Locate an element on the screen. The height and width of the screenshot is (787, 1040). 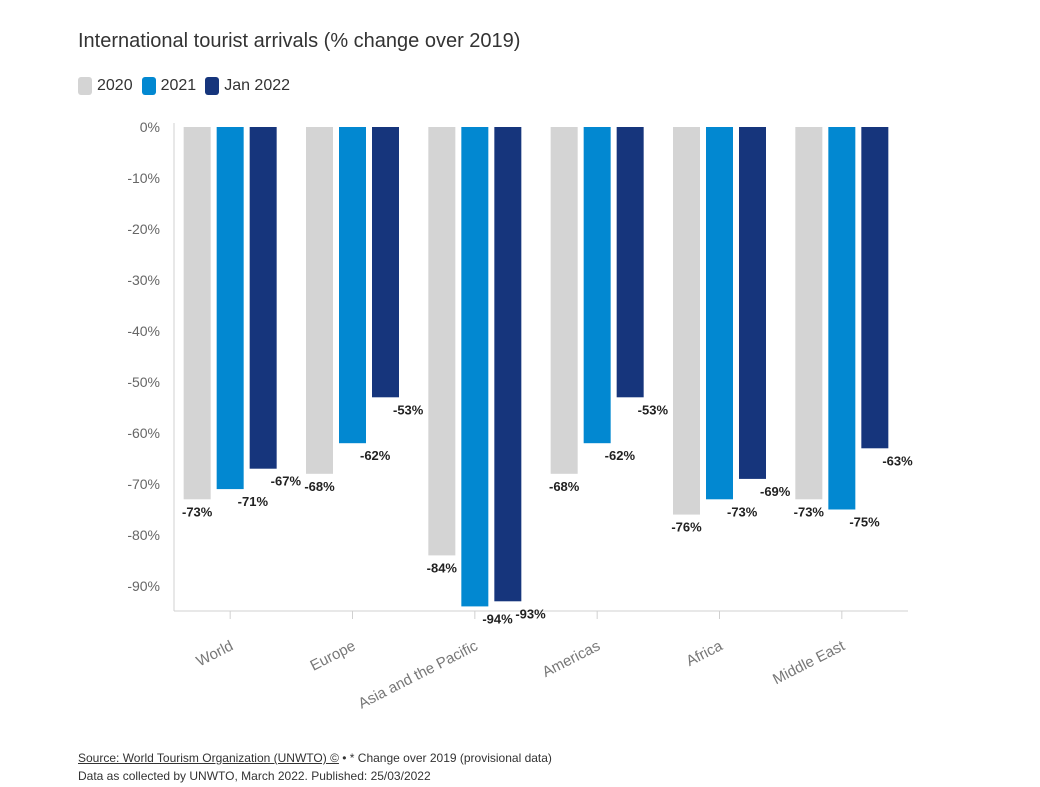
legend-item-2020: 2020 is located at coordinates (105, 86).